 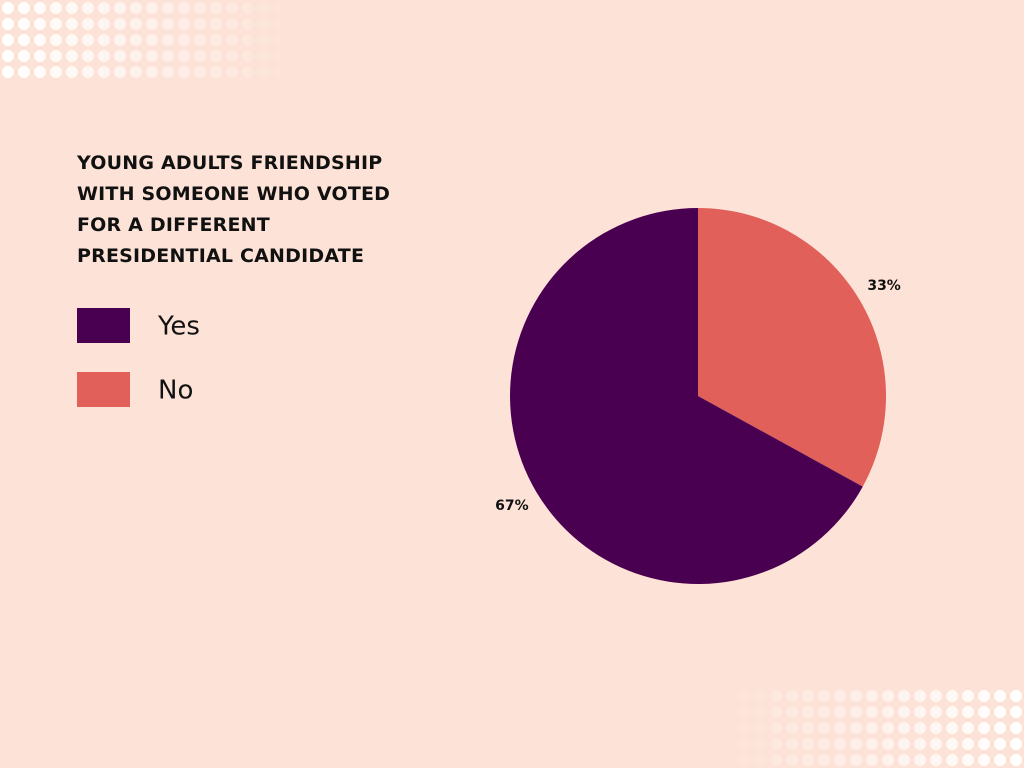 I want to click on data-label: 33%, so click(x=884, y=286).